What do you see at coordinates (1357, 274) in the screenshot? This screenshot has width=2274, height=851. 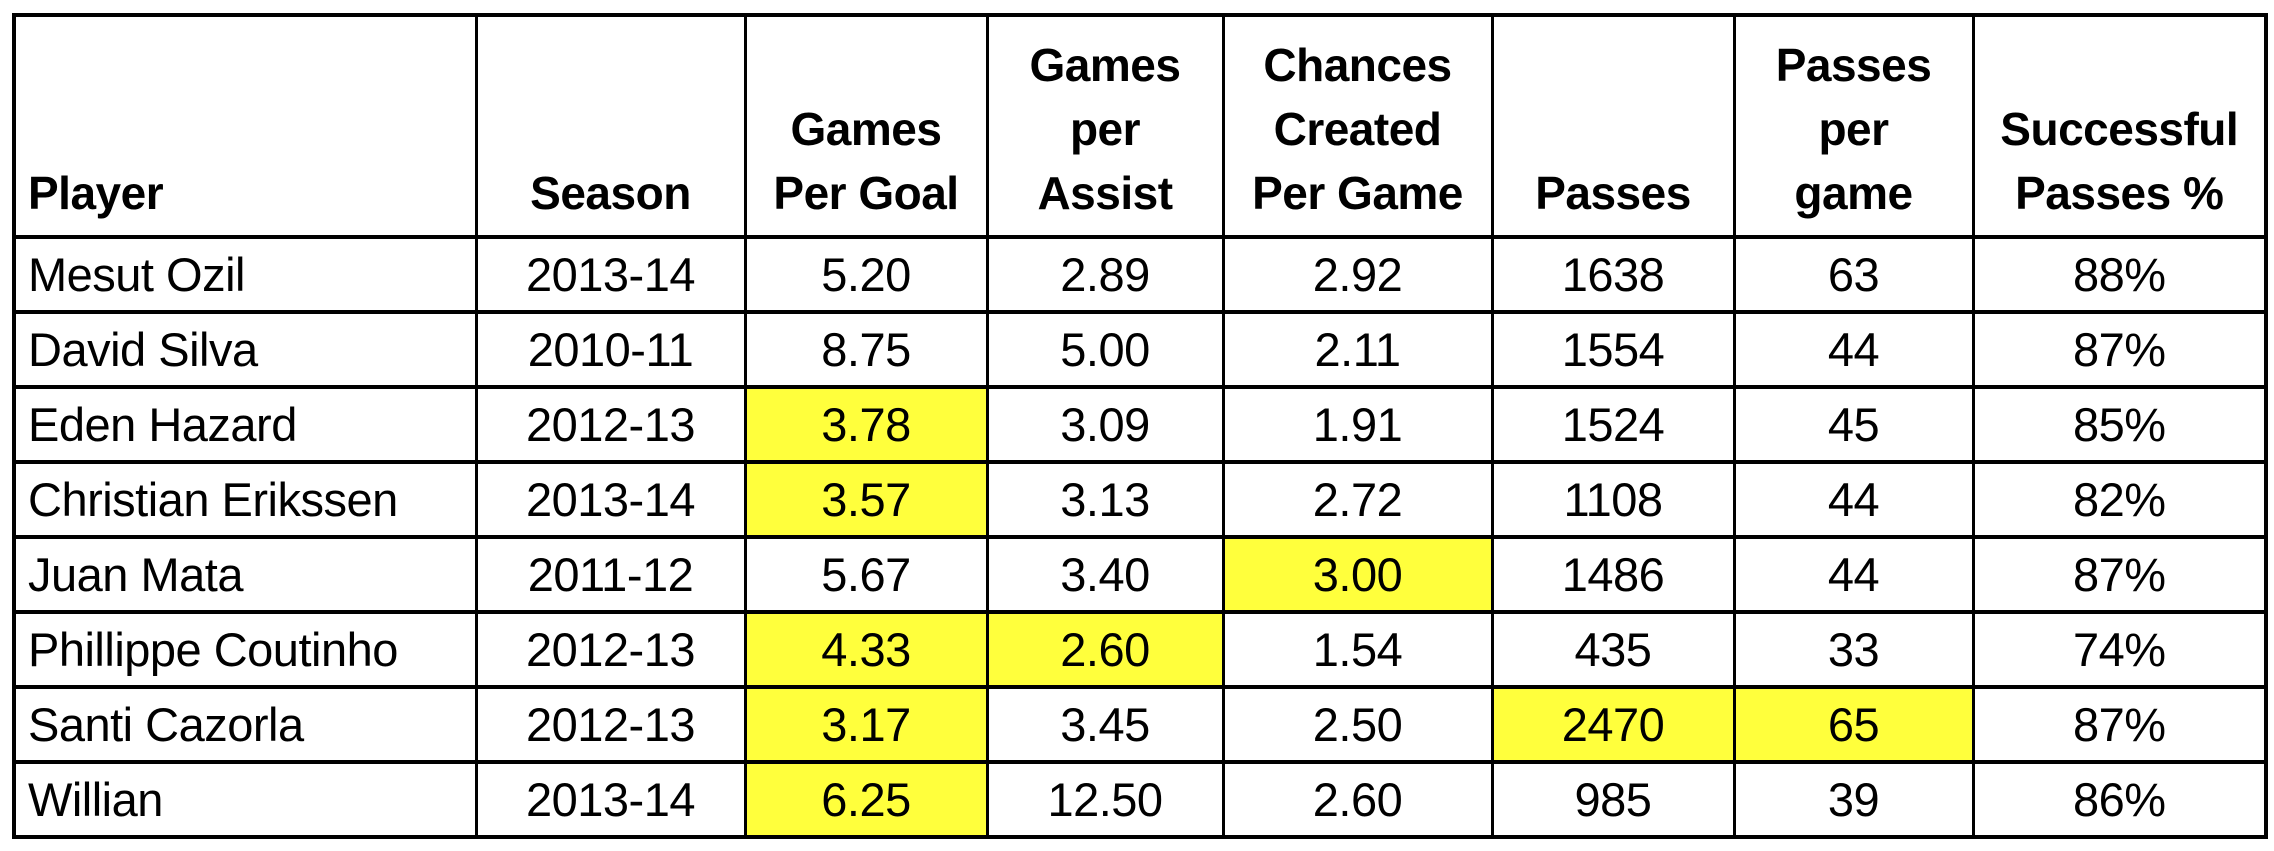 I see `cell-chances_created_per_game: 2.92` at bounding box center [1357, 274].